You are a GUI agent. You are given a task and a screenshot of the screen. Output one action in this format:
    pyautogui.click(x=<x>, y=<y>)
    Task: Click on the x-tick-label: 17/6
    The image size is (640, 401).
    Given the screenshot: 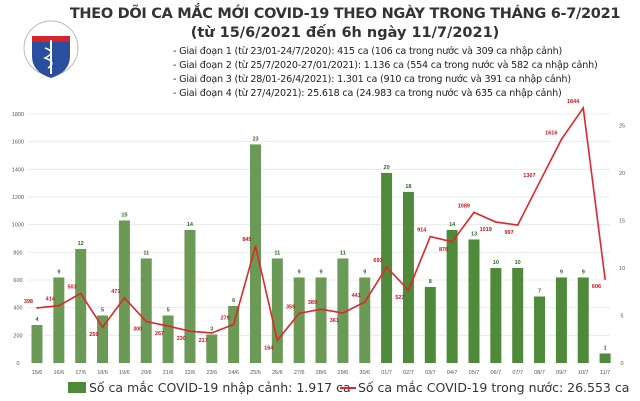 What is the action you would take?
    pyautogui.click(x=80, y=373)
    